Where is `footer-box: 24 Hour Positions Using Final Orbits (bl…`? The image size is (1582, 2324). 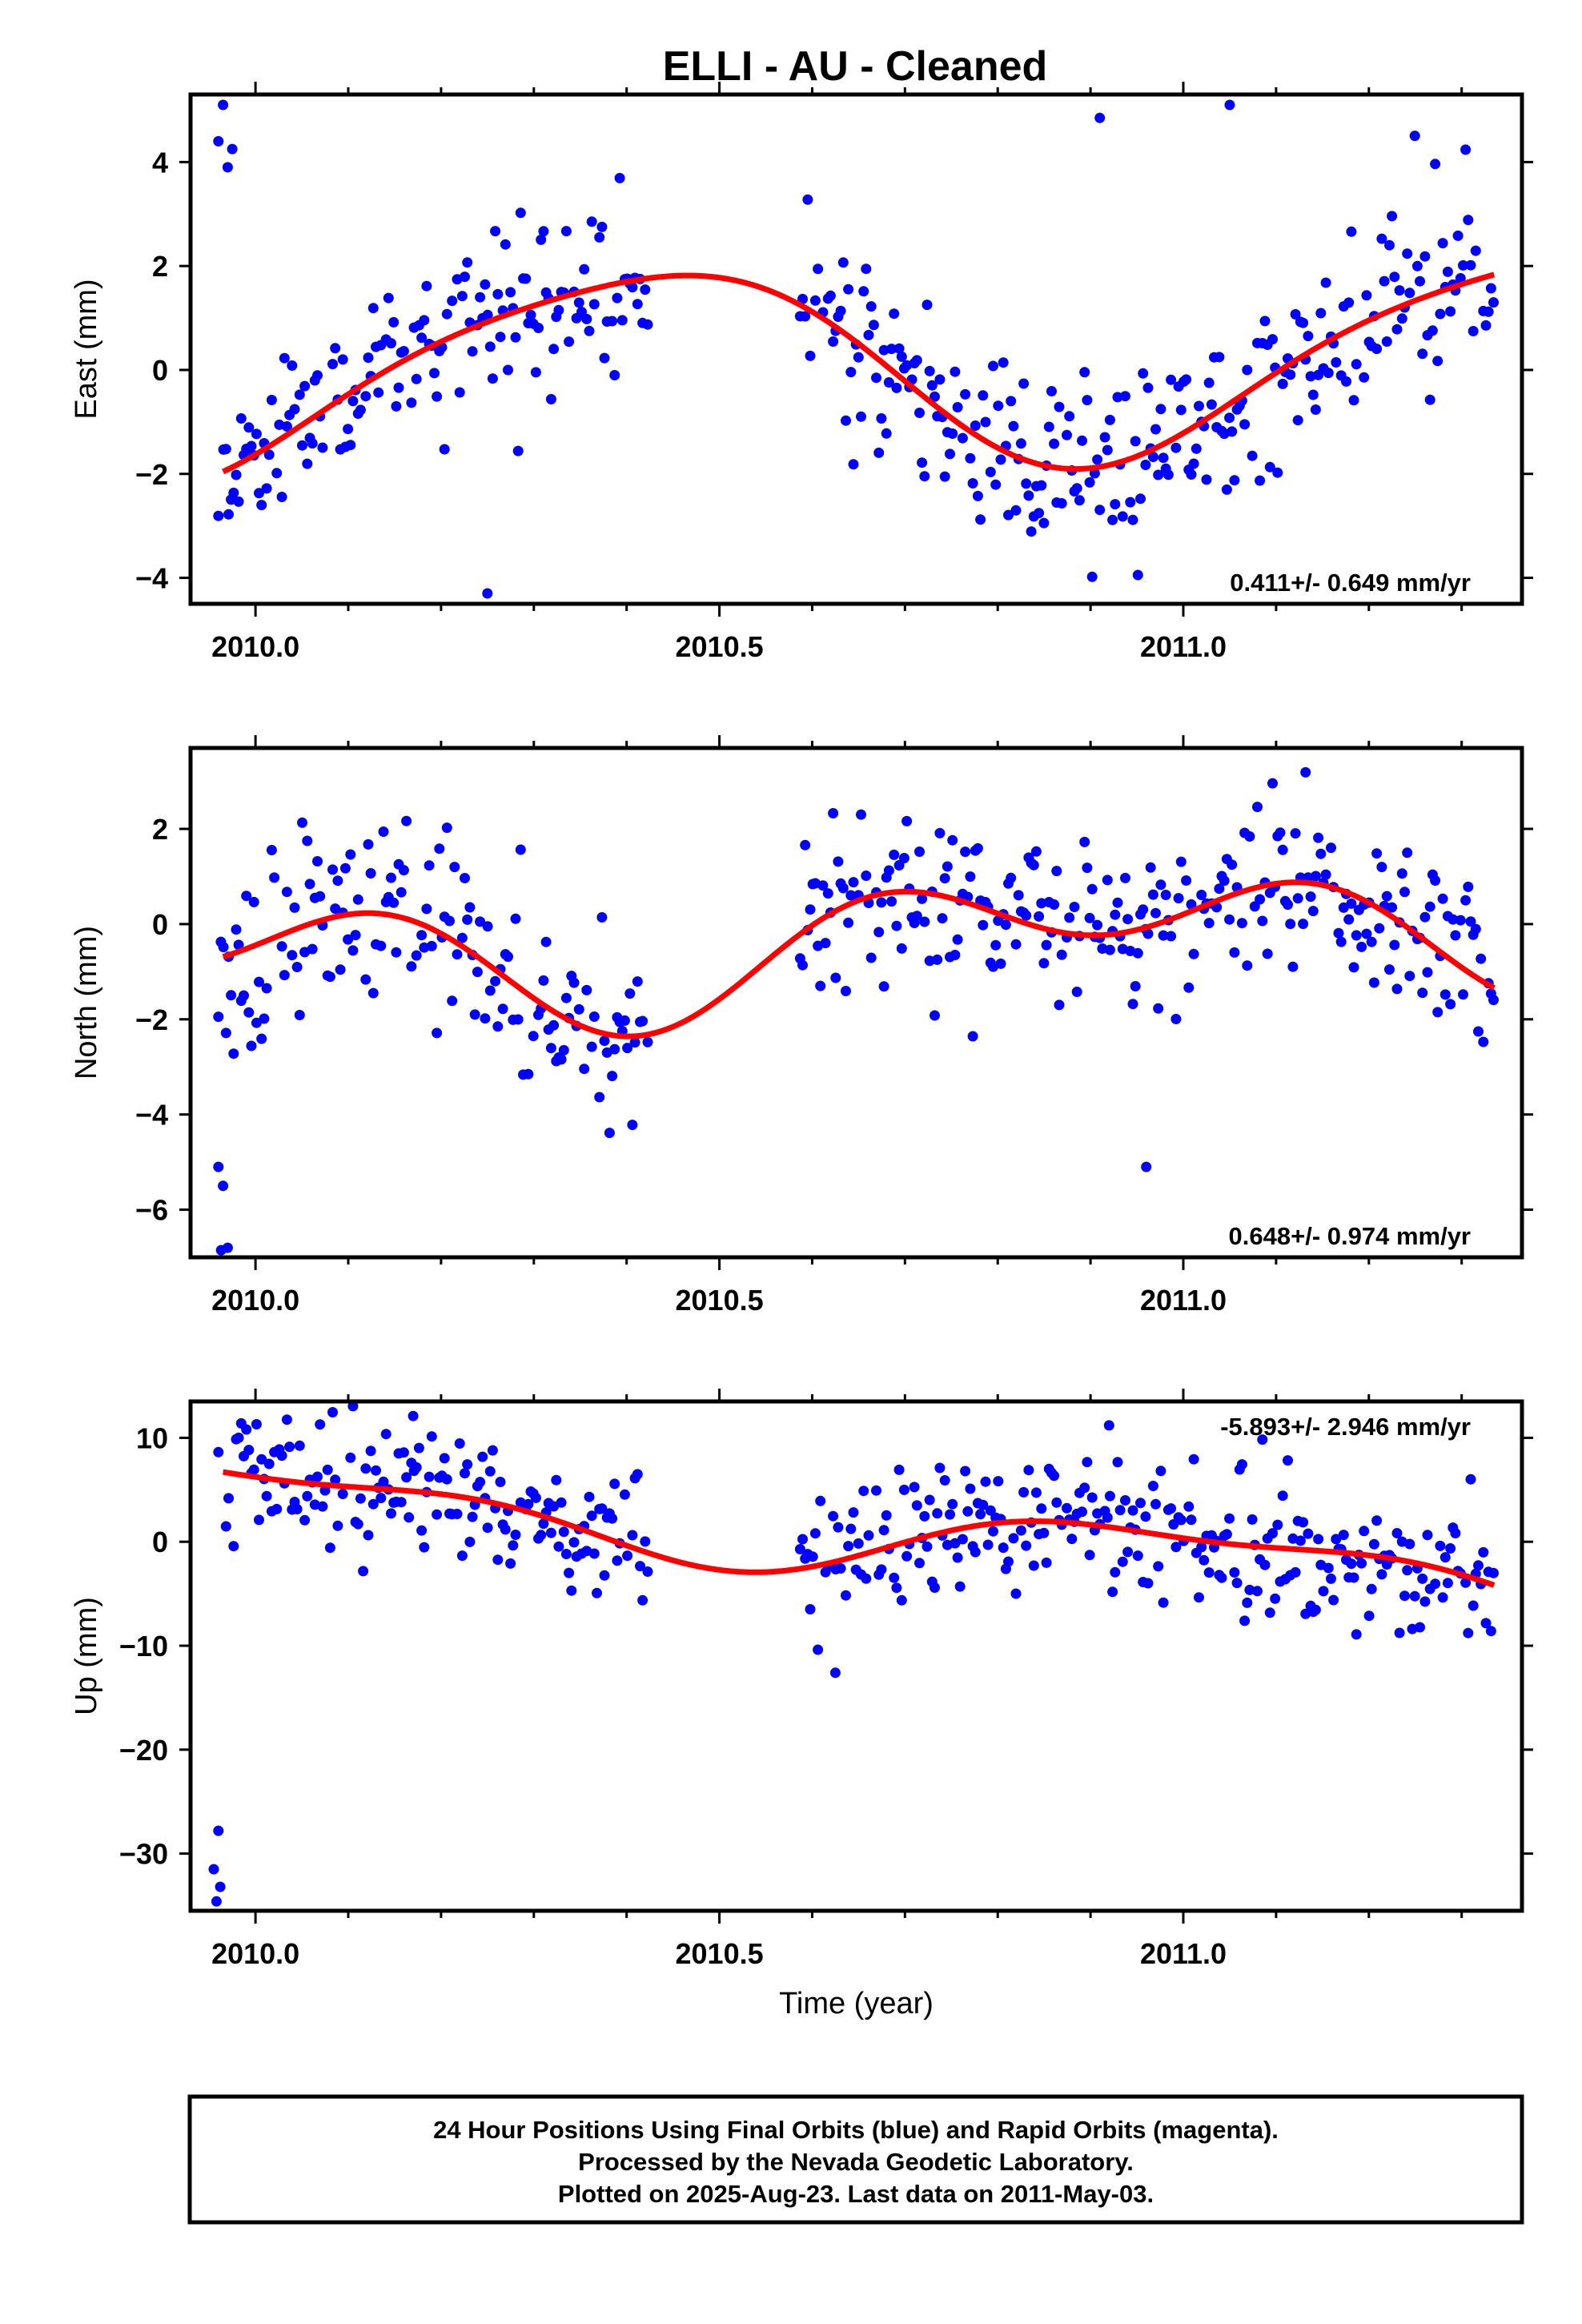
footer-box: 24 Hour Positions Using Final Orbits (bl… is located at coordinates (855, 2159).